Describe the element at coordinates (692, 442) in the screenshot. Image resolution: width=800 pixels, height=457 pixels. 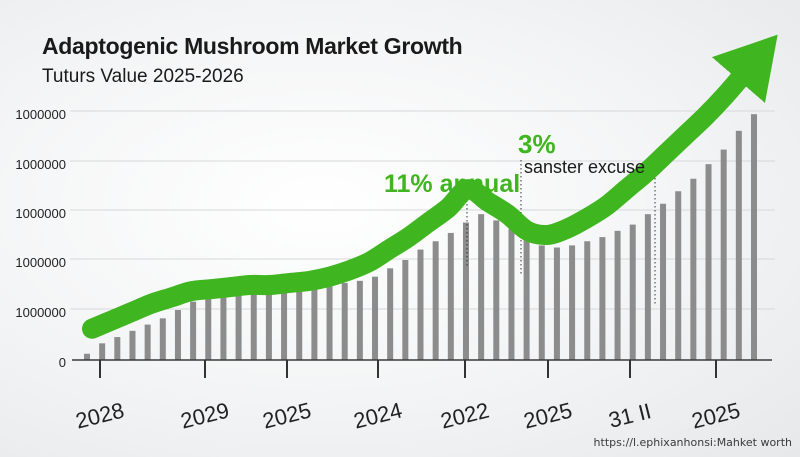
I see `source-note: https://l.ephixanhonsi:Mahket worth` at that location.